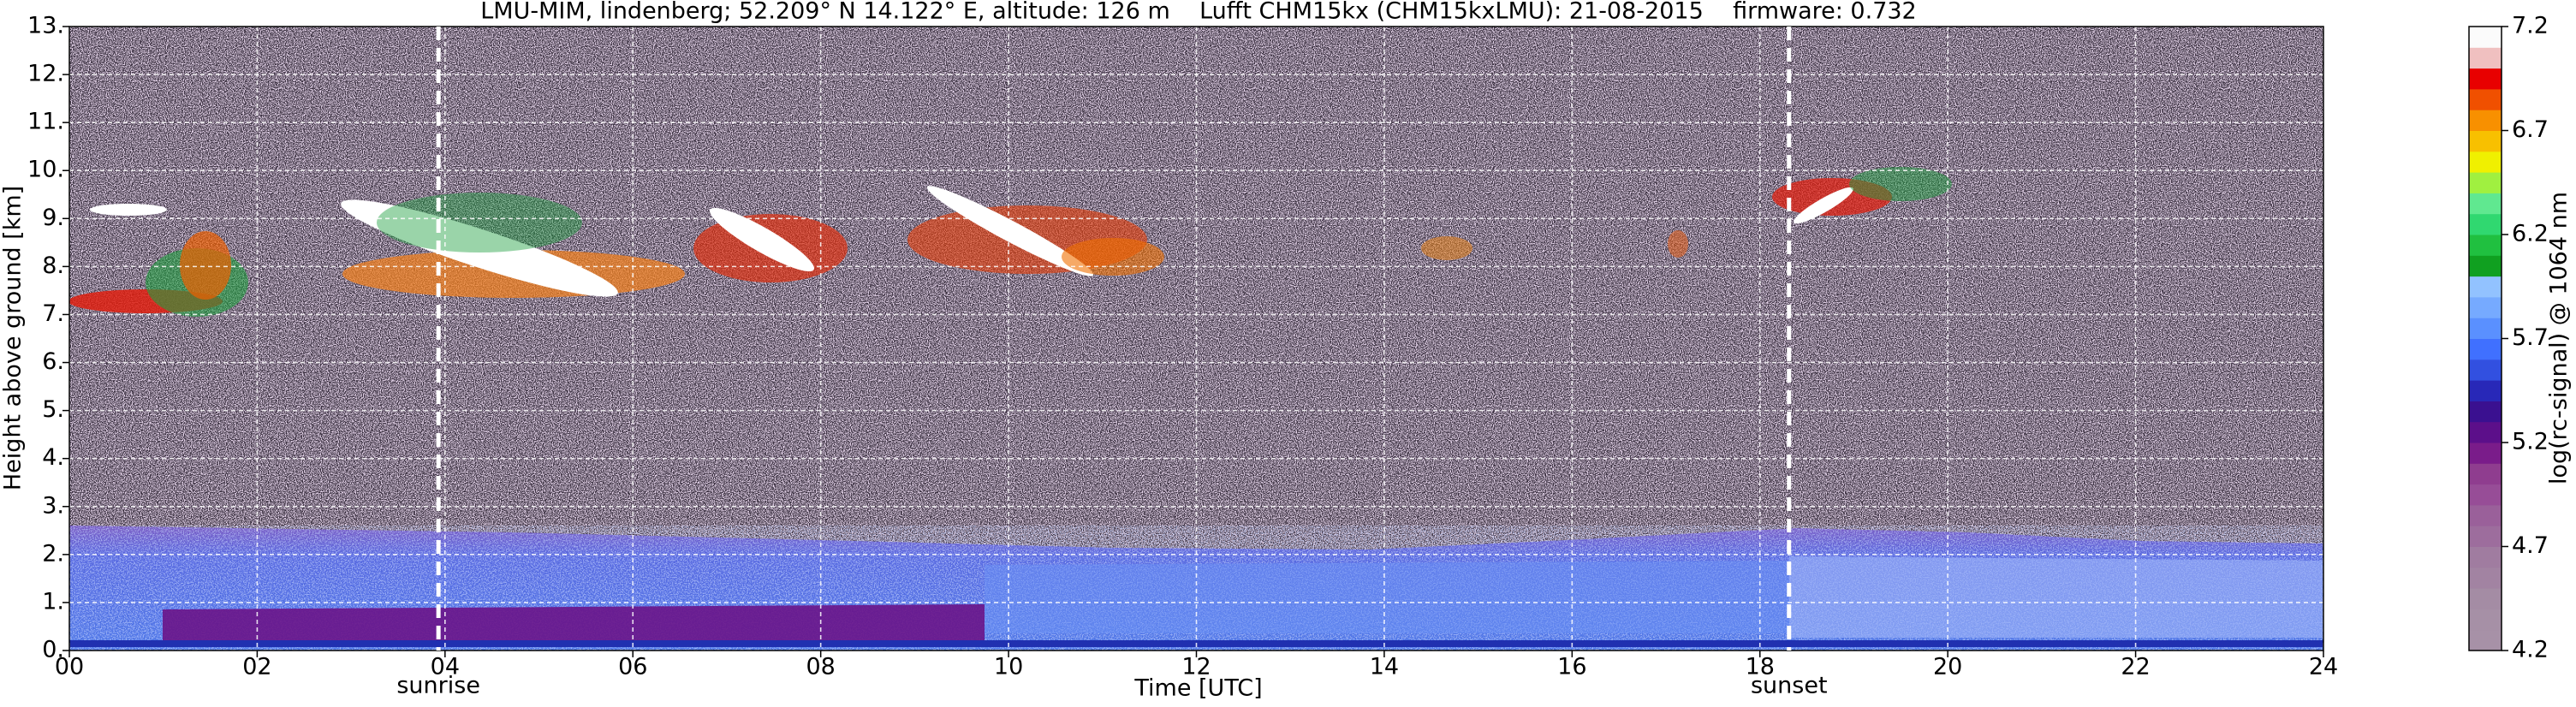 The height and width of the screenshot is (707, 2576). What do you see at coordinates (2323, 667) in the screenshot?
I see `x-tick-label: 24` at bounding box center [2323, 667].